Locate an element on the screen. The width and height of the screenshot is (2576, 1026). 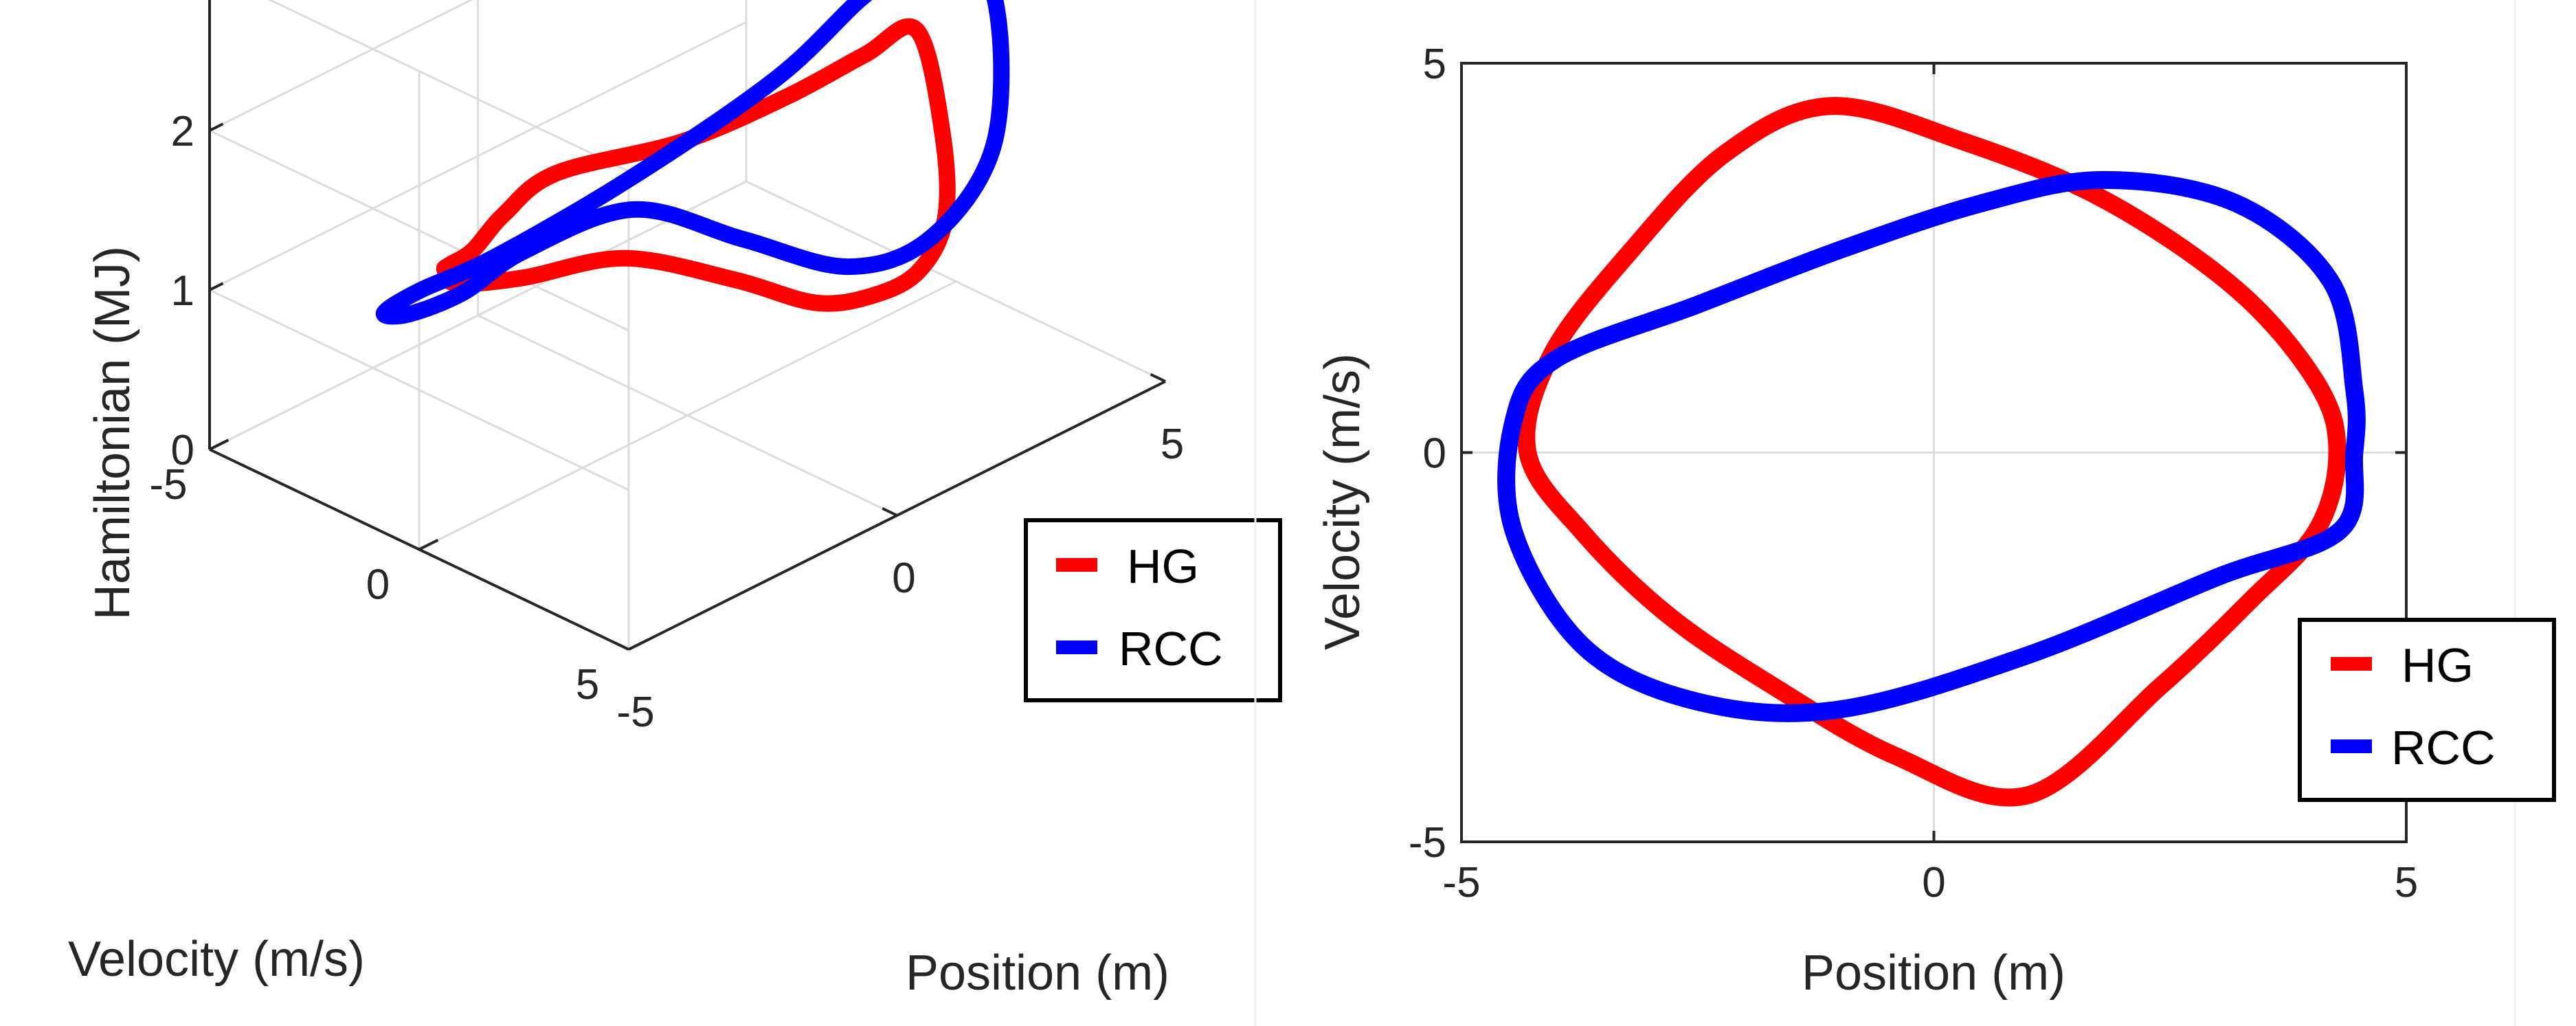
chart-2d-legend-label-rcc: RCC is located at coordinates (2443, 747).